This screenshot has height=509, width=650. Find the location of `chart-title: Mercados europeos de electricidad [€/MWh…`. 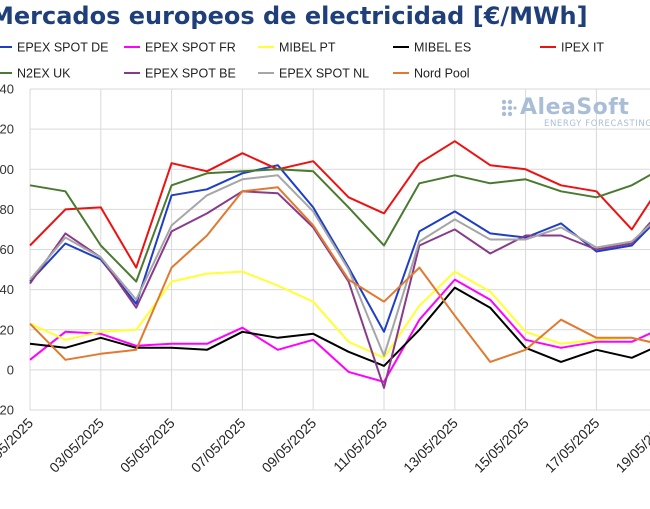

chart-title: Mercados europeos de electricidad [€/MWh… is located at coordinates (294, 16).